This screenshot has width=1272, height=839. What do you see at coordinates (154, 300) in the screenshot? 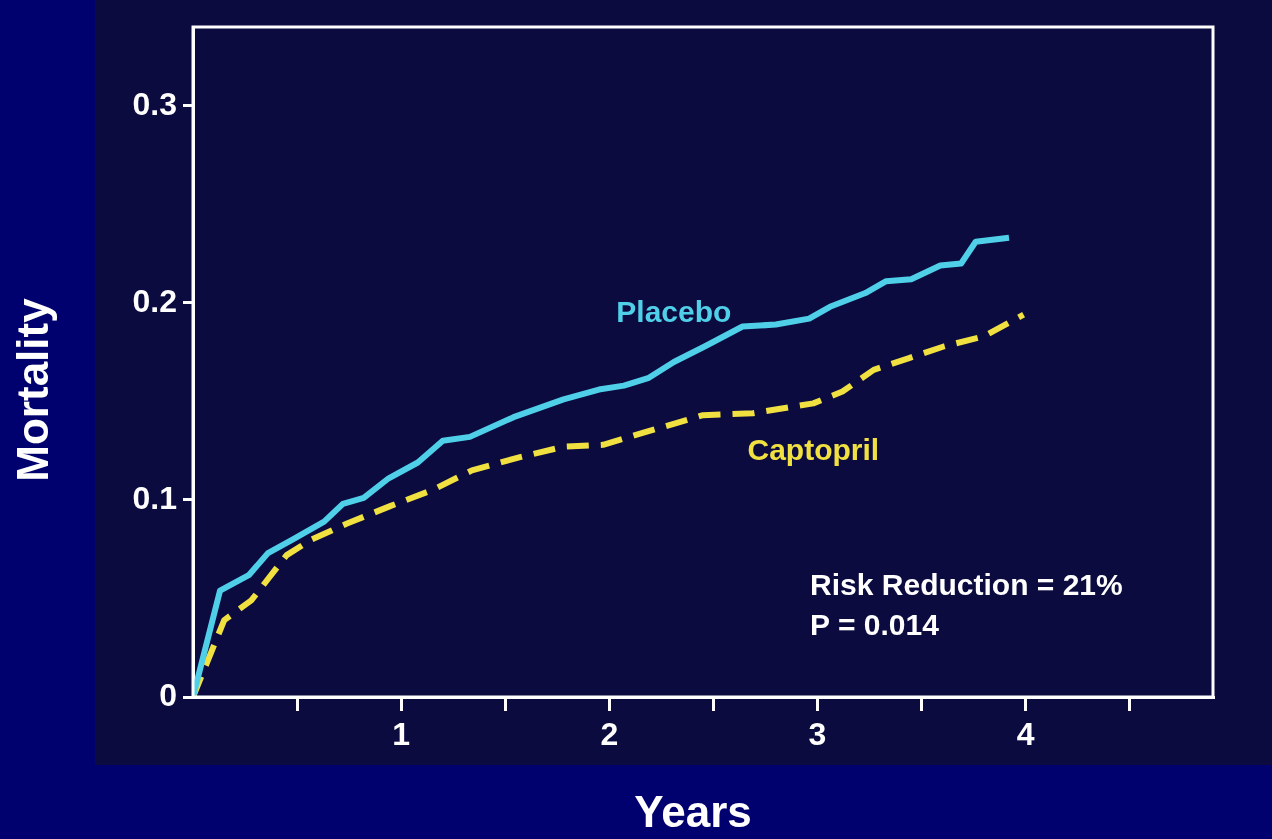
I see `y-tick-label: 0.2` at bounding box center [154, 300].